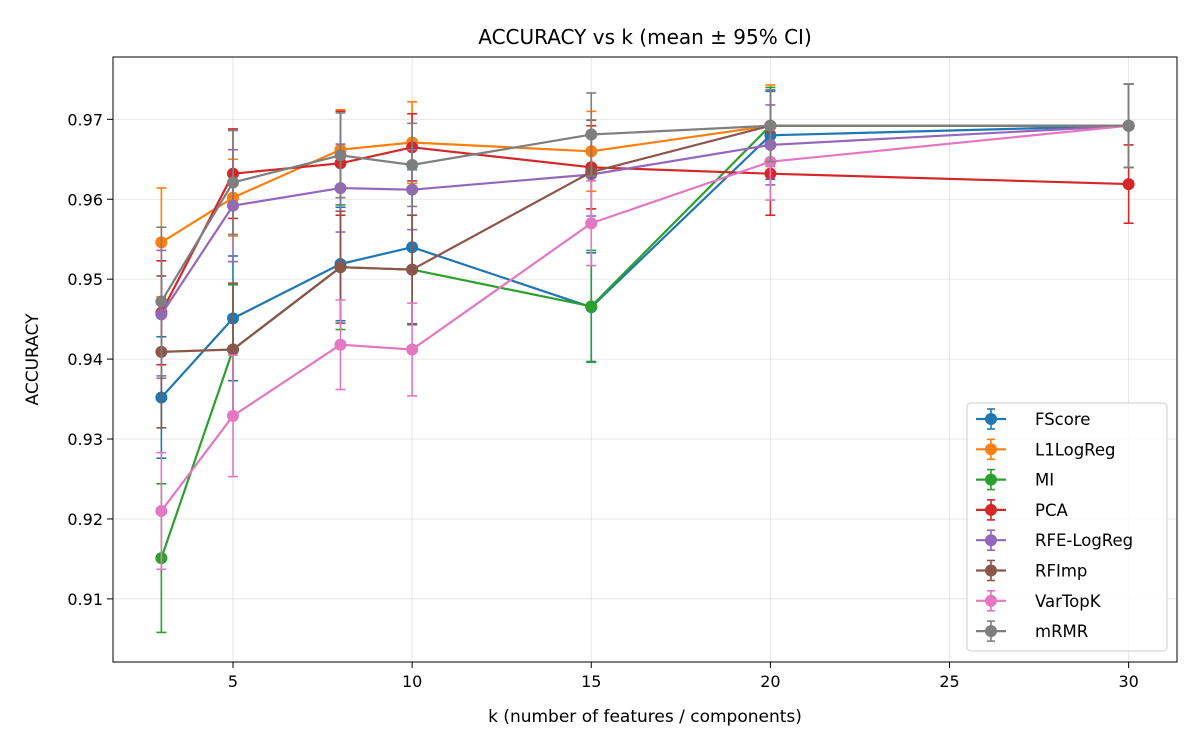 The image size is (1200, 750). What do you see at coordinates (233, 681) in the screenshot?
I see `x-tick-label: 5` at bounding box center [233, 681].